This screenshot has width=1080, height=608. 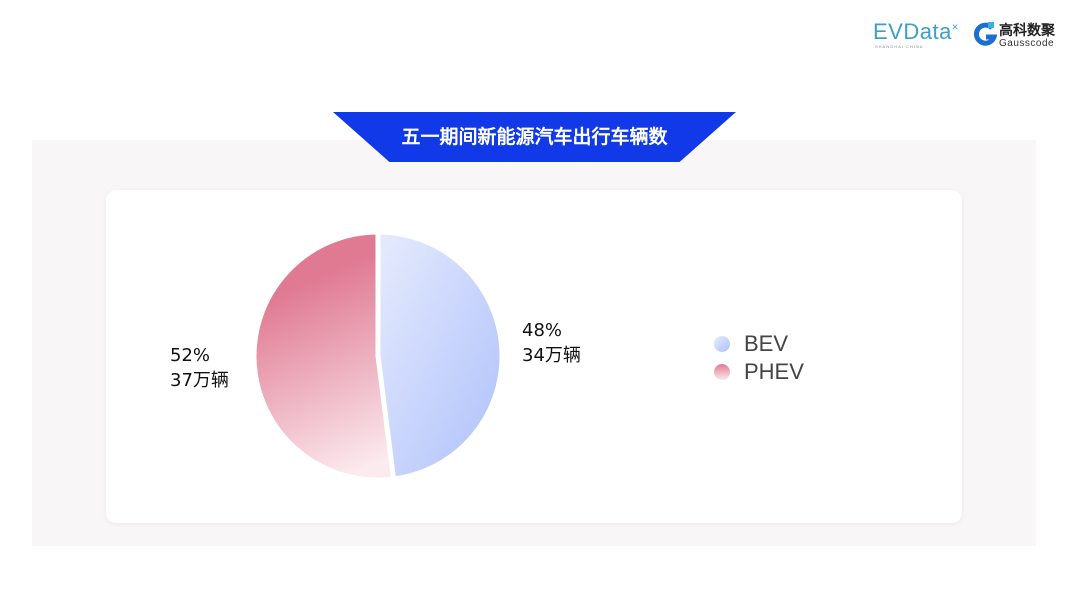 What do you see at coordinates (324, 356) in the screenshot?
I see `pie-slice-phev` at bounding box center [324, 356].